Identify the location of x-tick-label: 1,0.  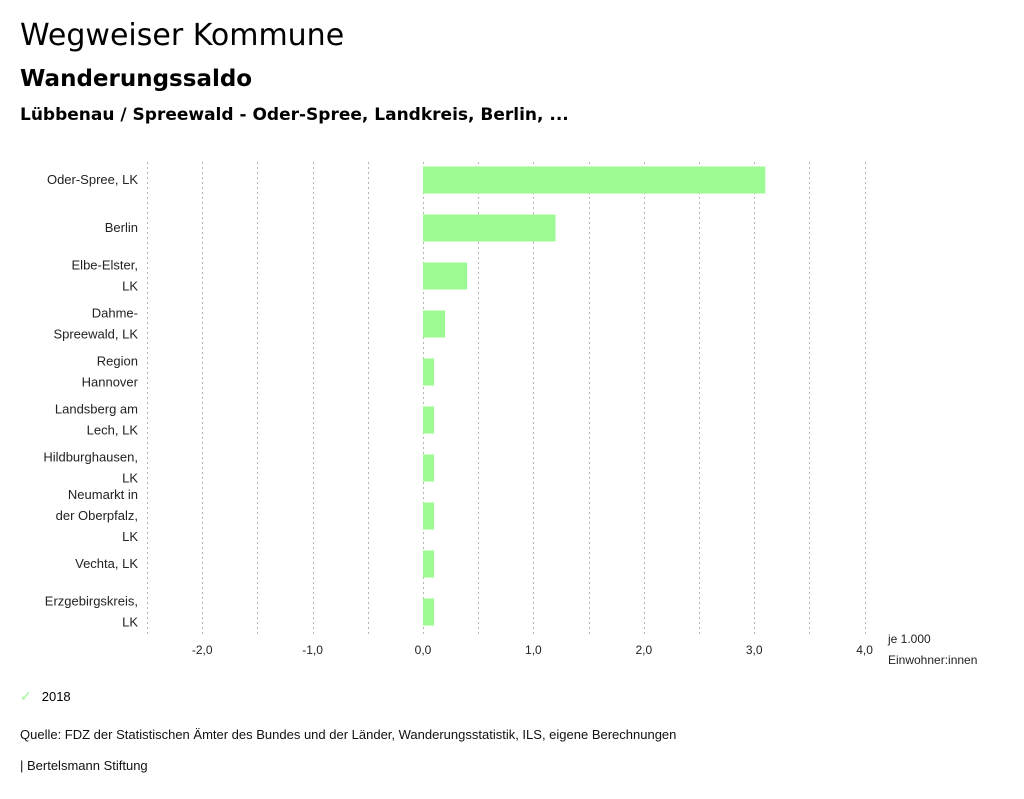
(533, 650).